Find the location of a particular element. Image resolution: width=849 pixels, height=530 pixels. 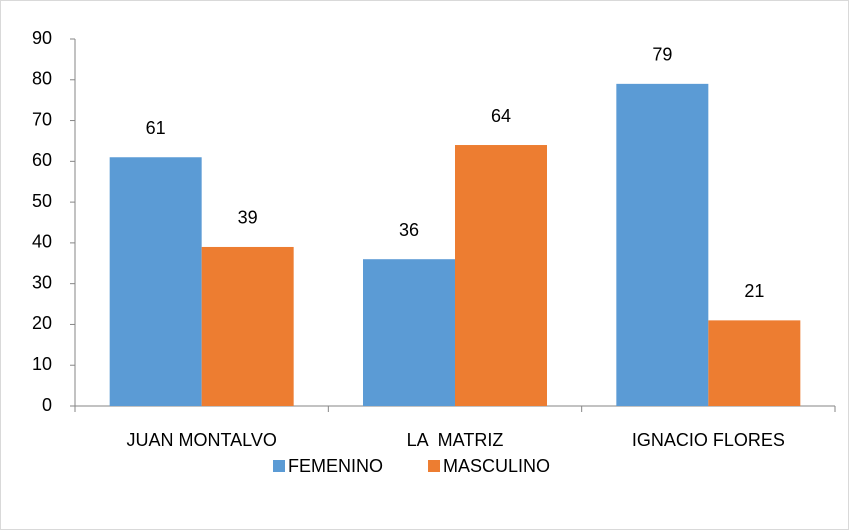

data-label: 36 is located at coordinates (409, 230).